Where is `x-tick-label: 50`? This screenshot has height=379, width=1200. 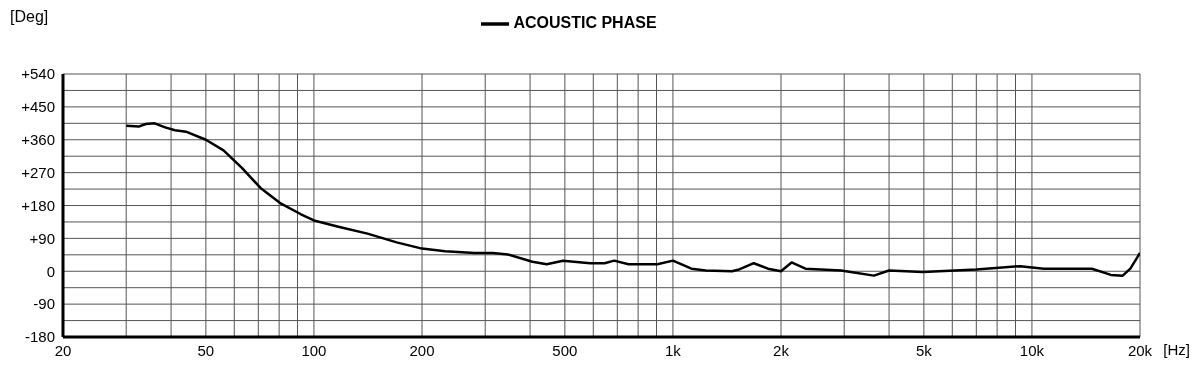
x-tick-label: 50 is located at coordinates (206, 350).